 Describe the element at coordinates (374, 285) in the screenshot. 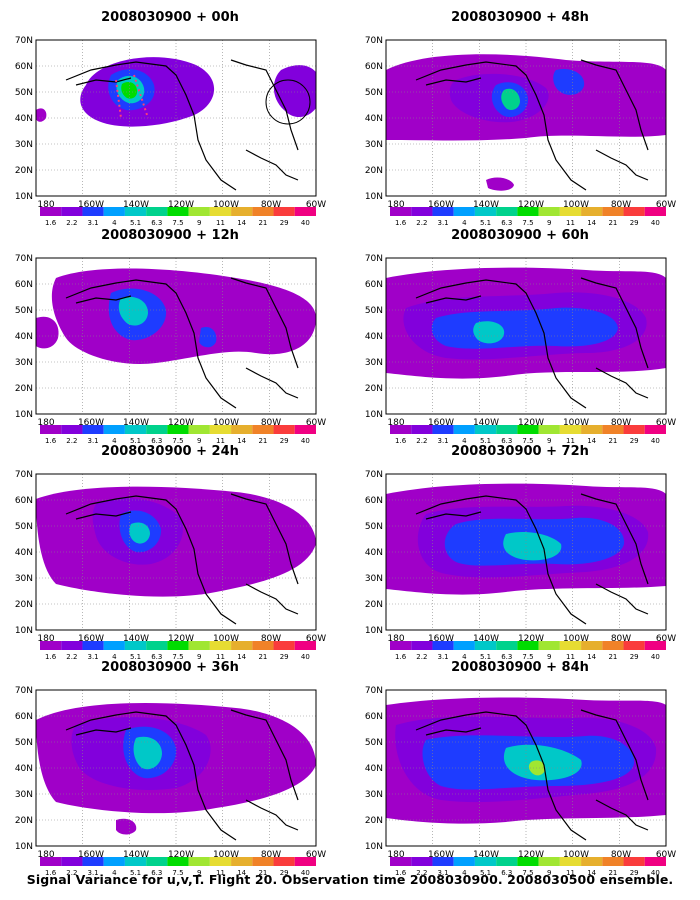

I see `lat-label: 60N` at that location.